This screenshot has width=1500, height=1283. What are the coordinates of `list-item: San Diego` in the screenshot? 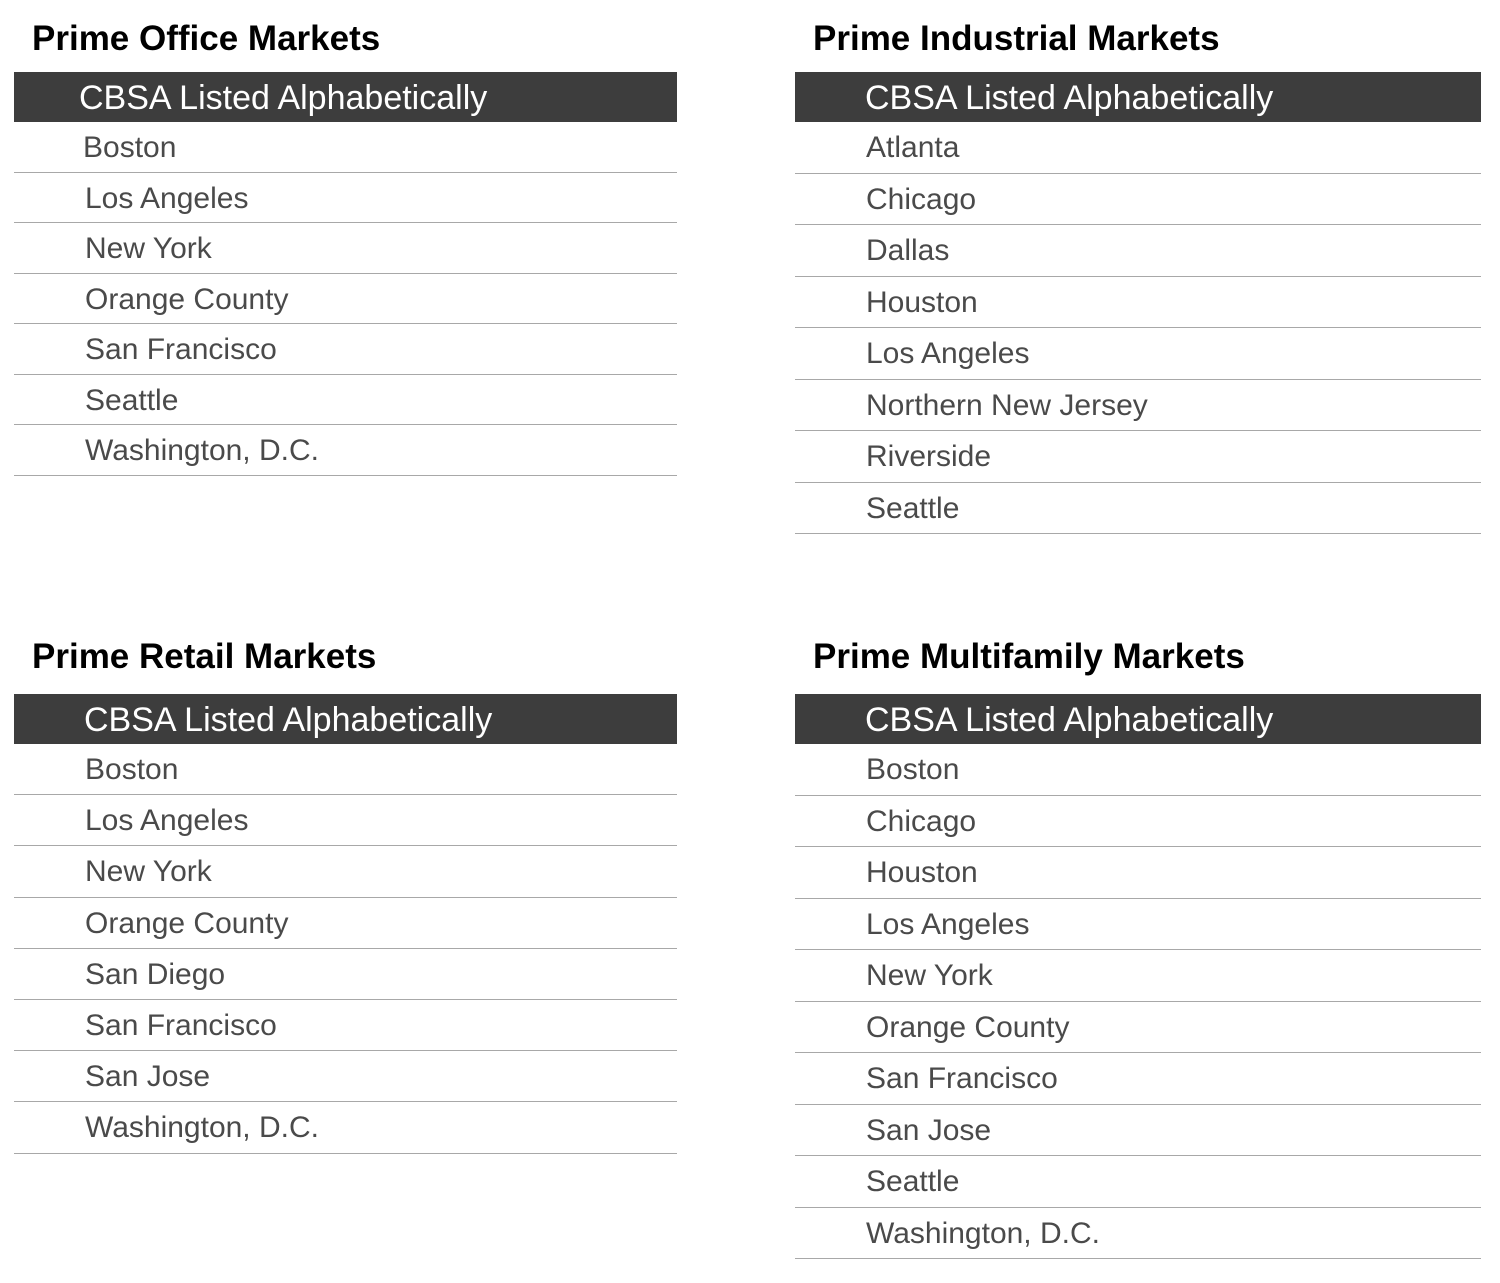 It's located at (345, 974).